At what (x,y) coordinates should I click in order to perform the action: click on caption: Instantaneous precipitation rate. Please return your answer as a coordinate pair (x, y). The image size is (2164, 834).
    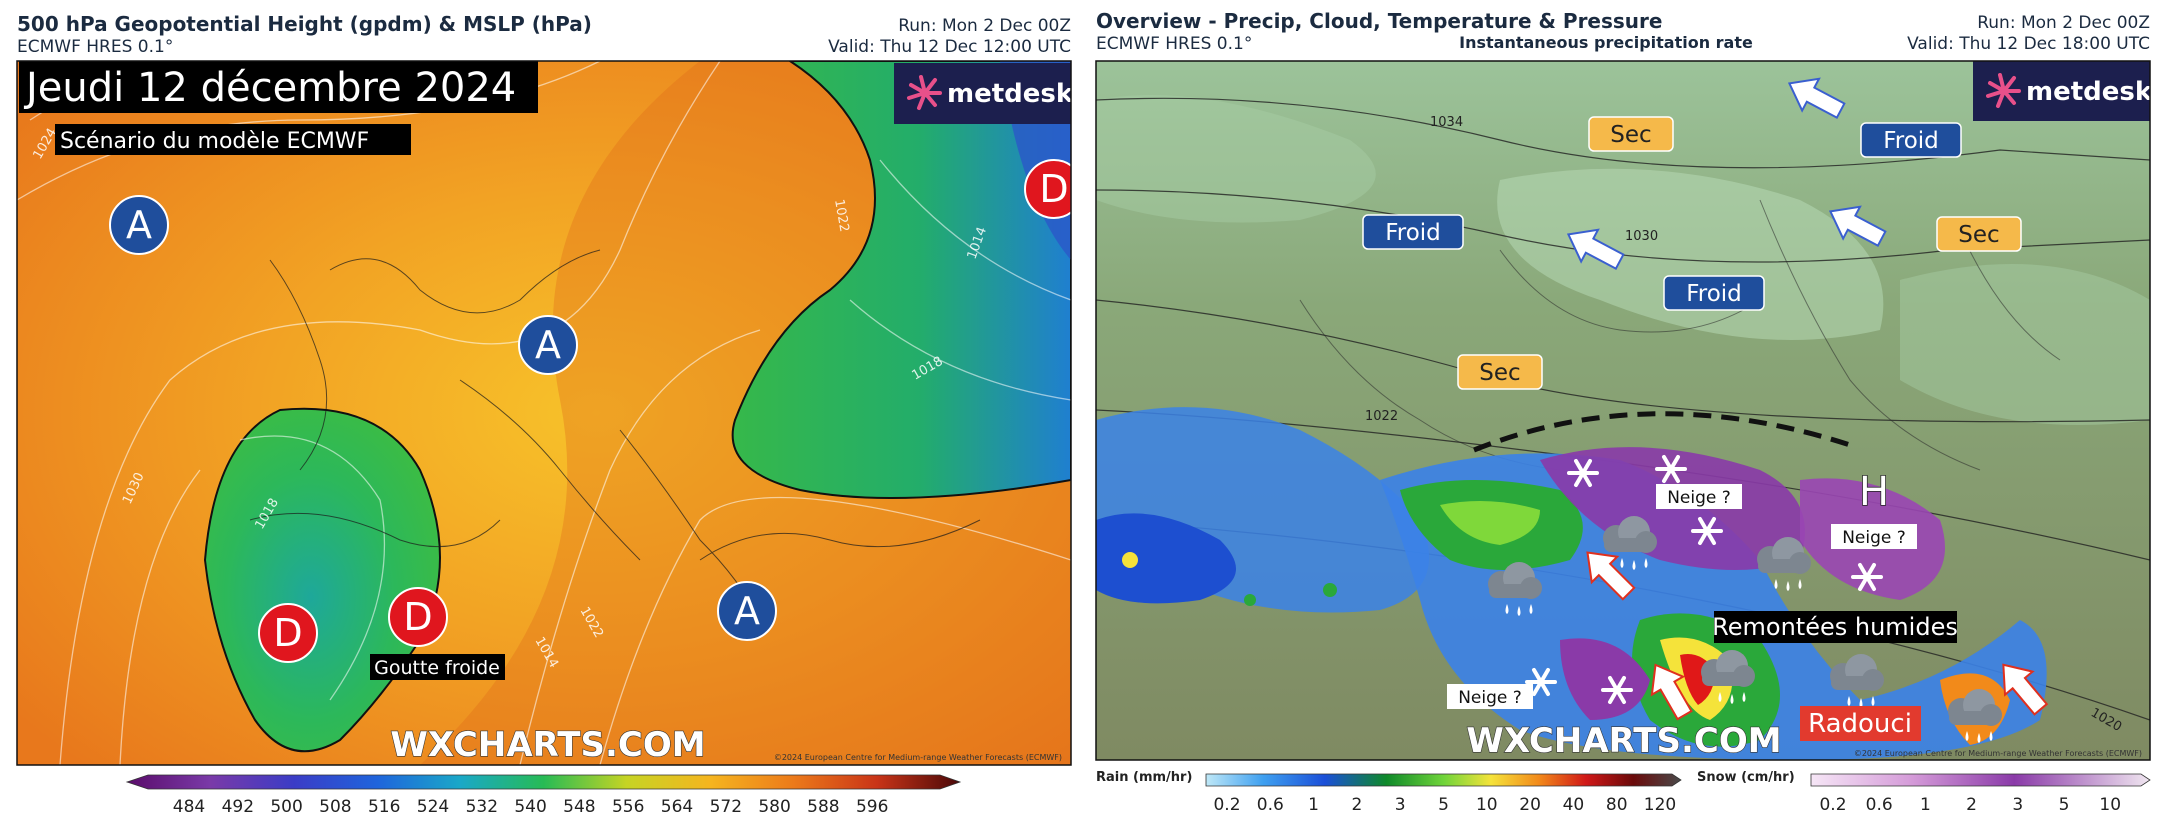
    Looking at the image, I should click on (1606, 42).